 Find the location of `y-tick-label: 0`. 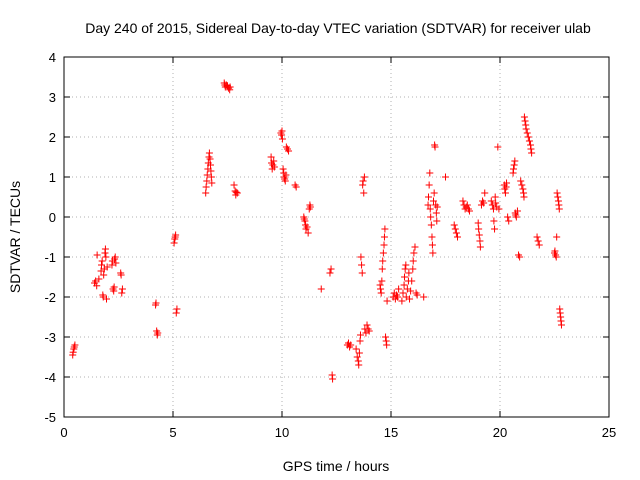

y-tick-label: 0 is located at coordinates (52, 217).